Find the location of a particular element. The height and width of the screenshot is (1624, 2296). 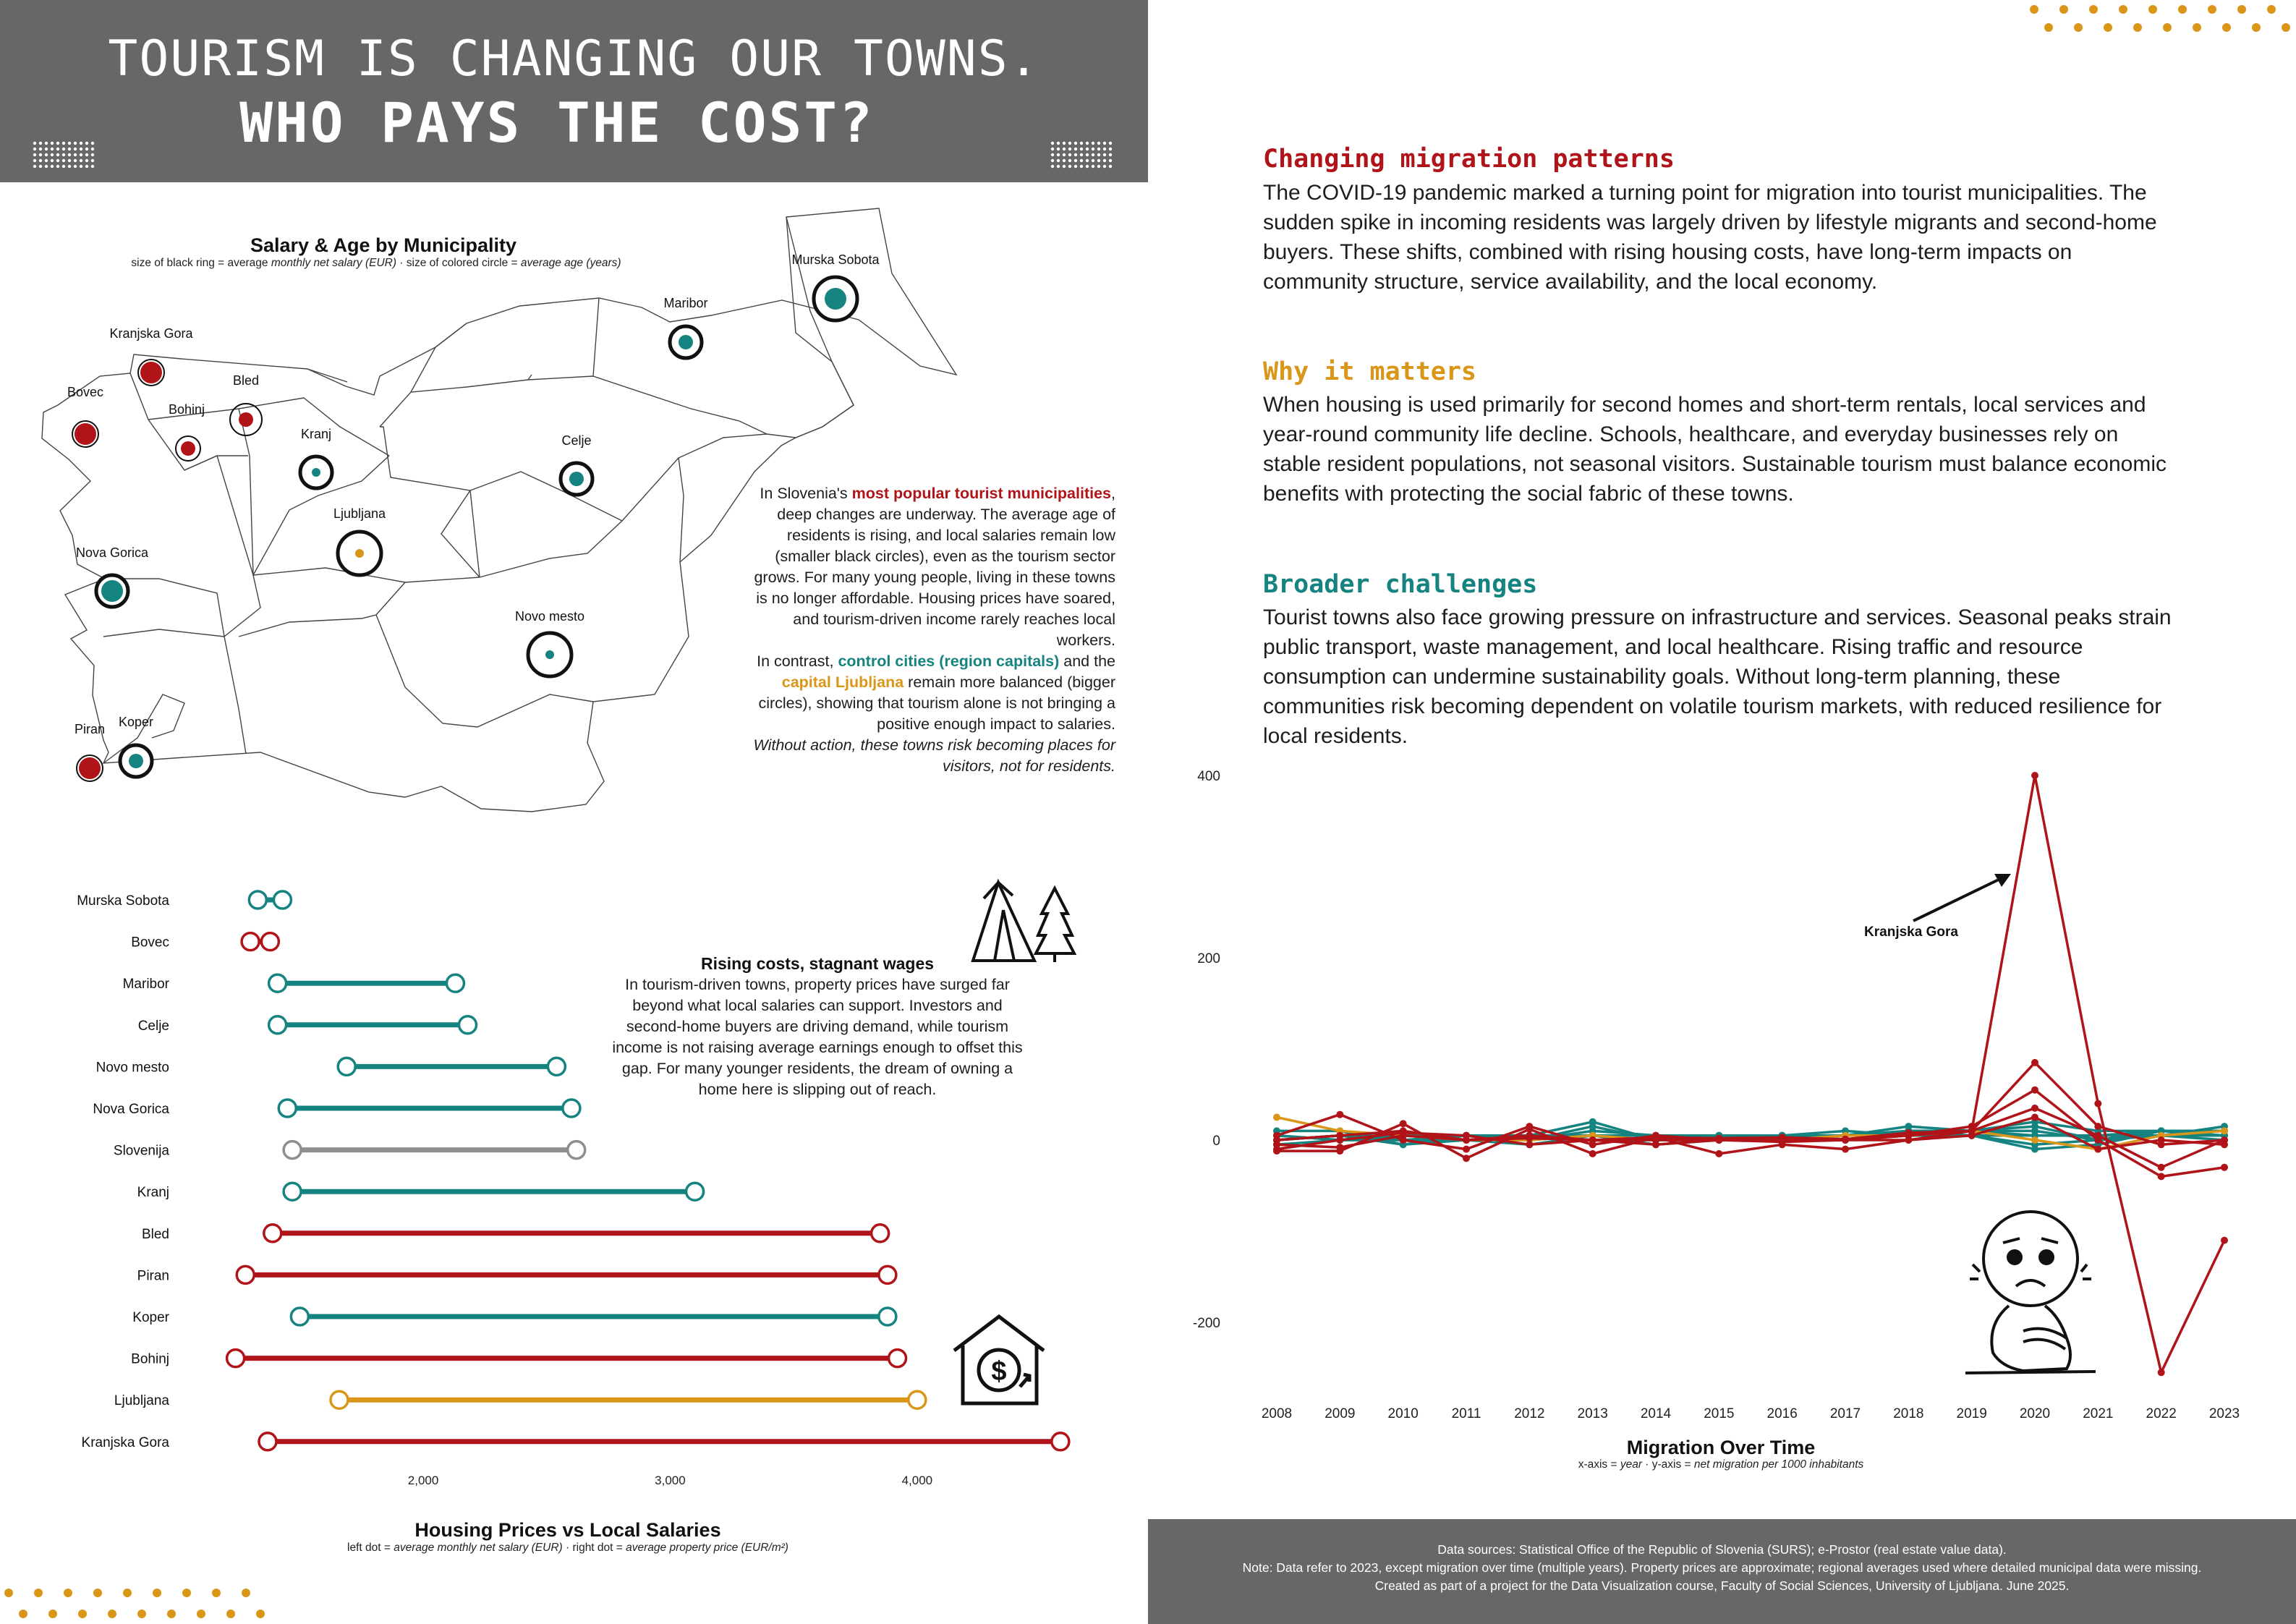

migration-x-tick: 2009 is located at coordinates (1340, 1413).